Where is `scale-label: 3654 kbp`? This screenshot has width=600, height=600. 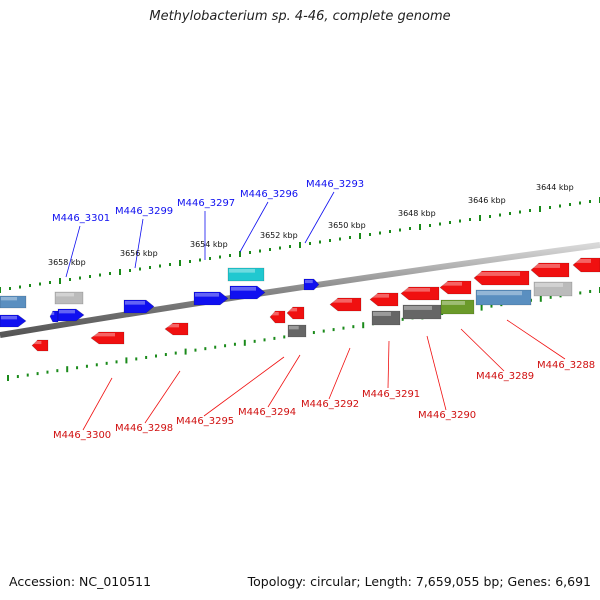 scale-label: 3654 kbp is located at coordinates (209, 244).